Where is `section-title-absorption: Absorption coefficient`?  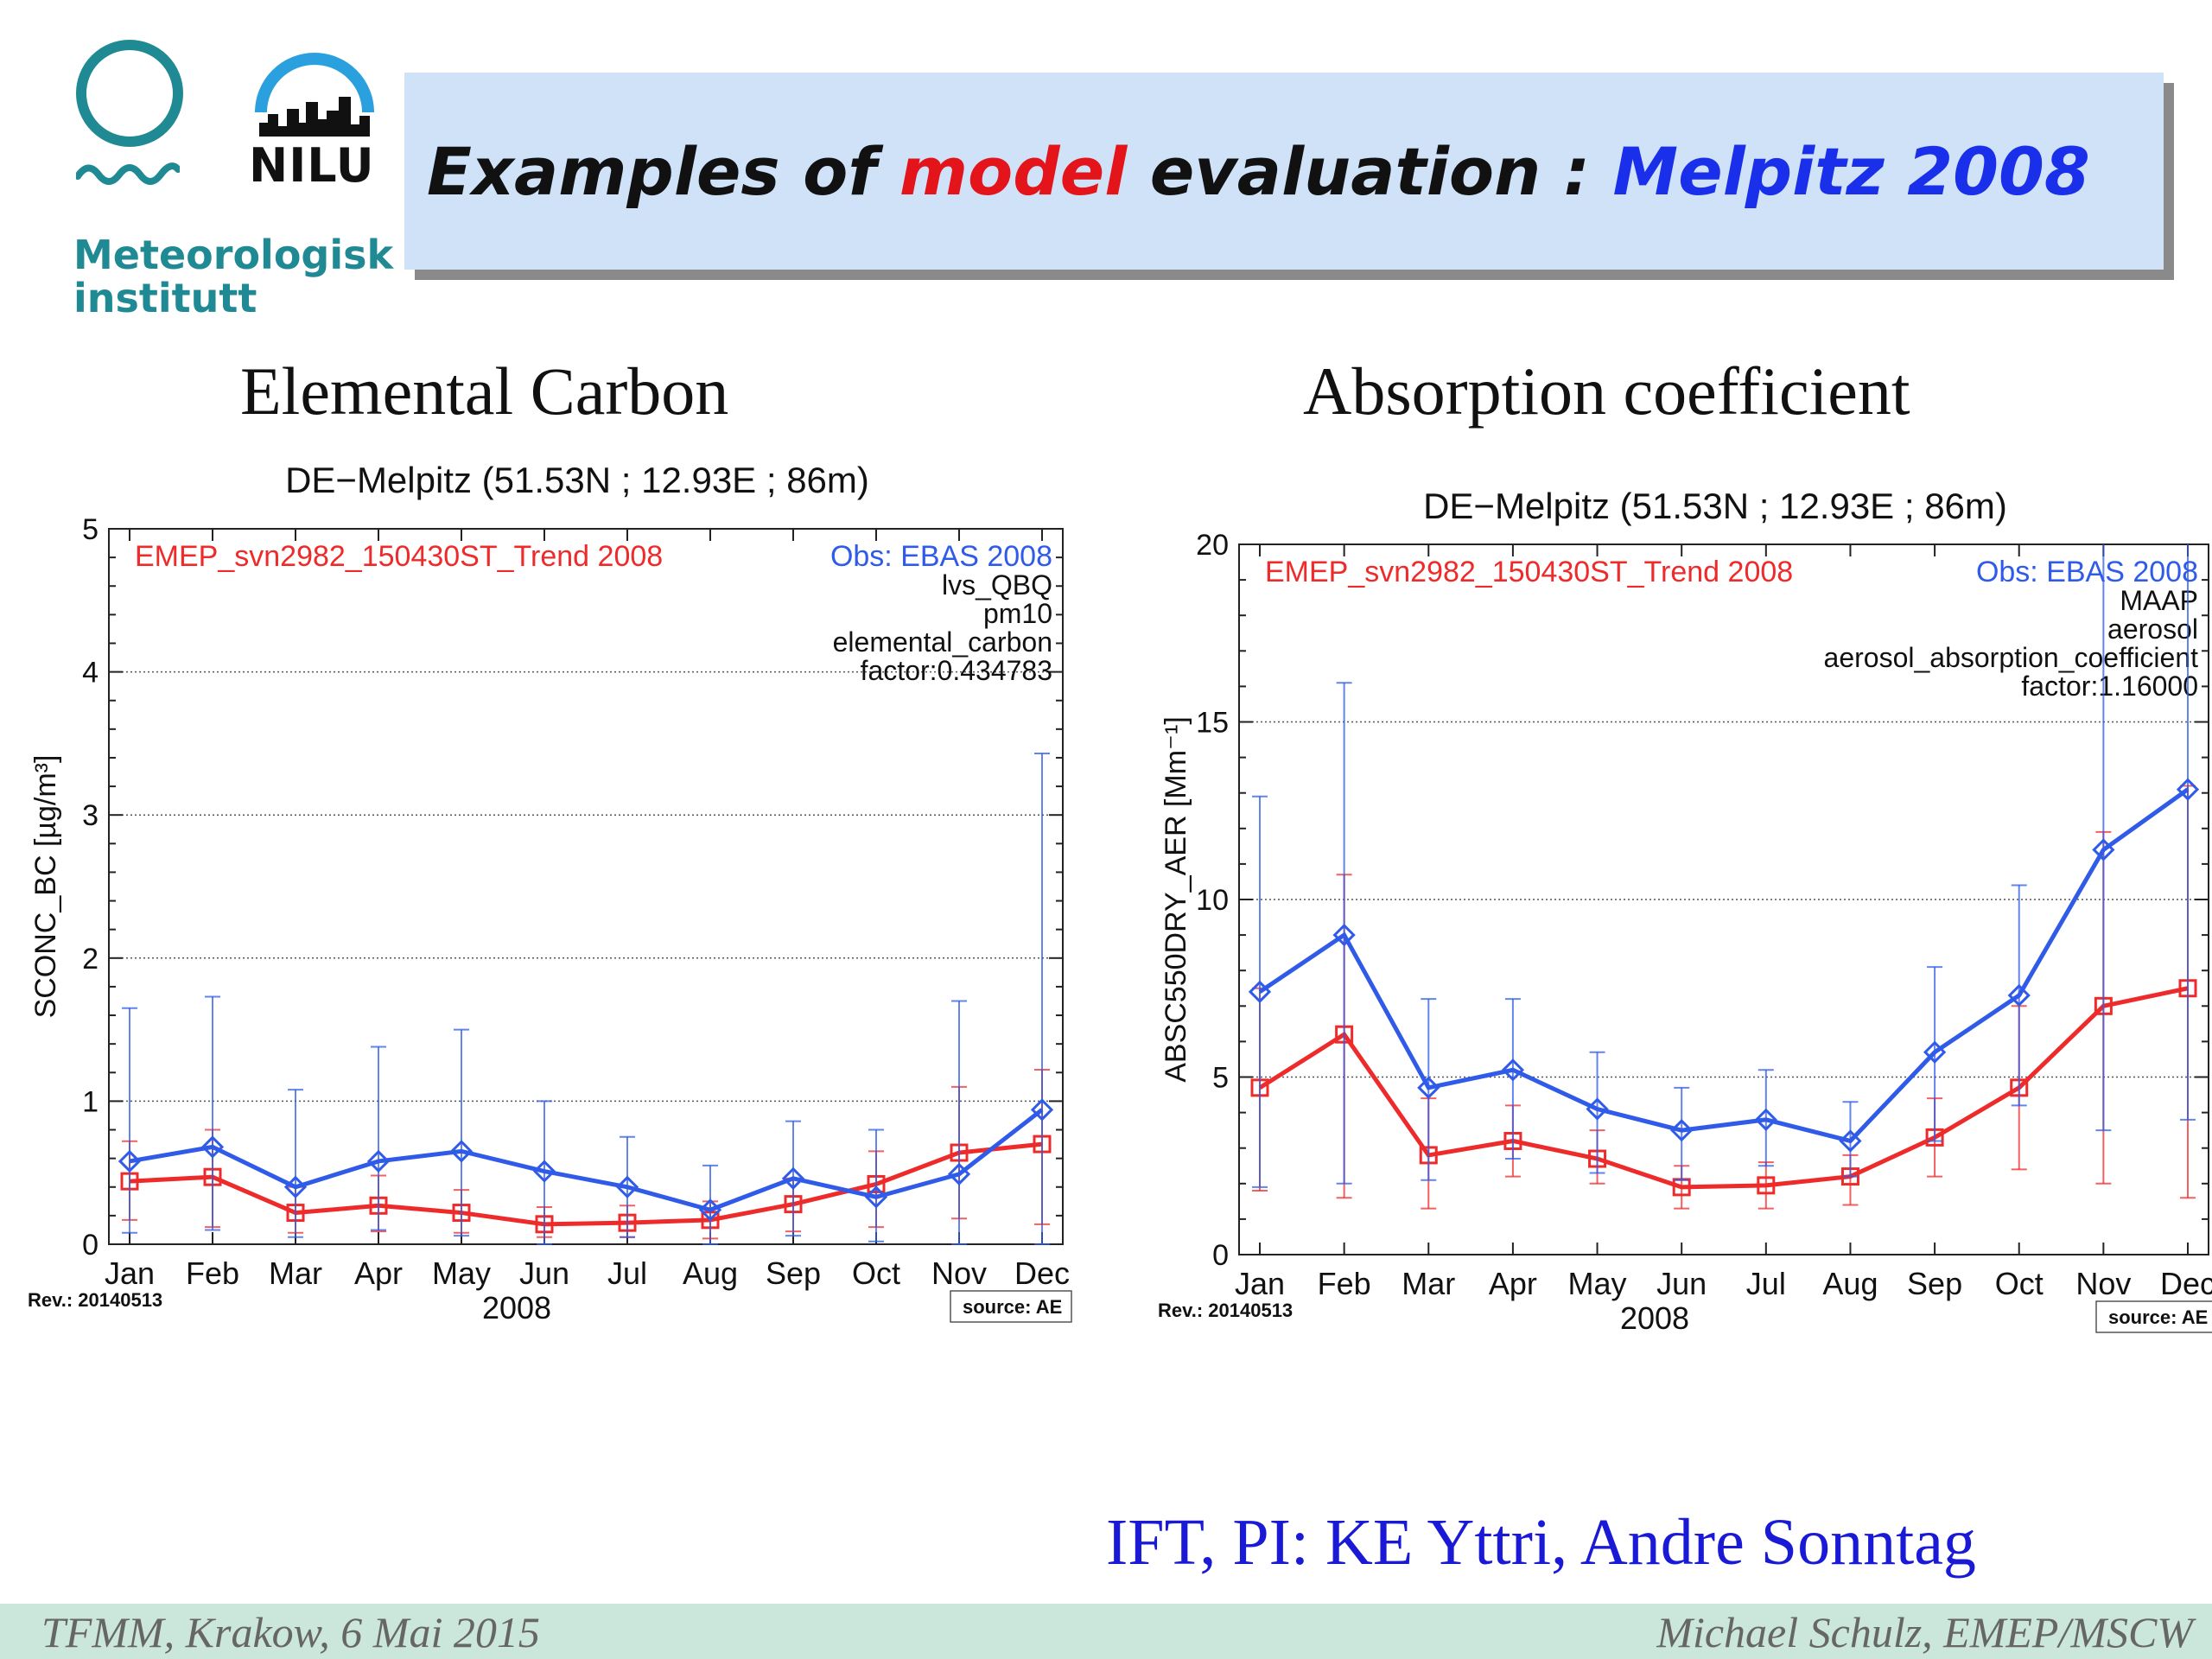 section-title-absorption: Absorption coefficient is located at coordinates (1606, 391).